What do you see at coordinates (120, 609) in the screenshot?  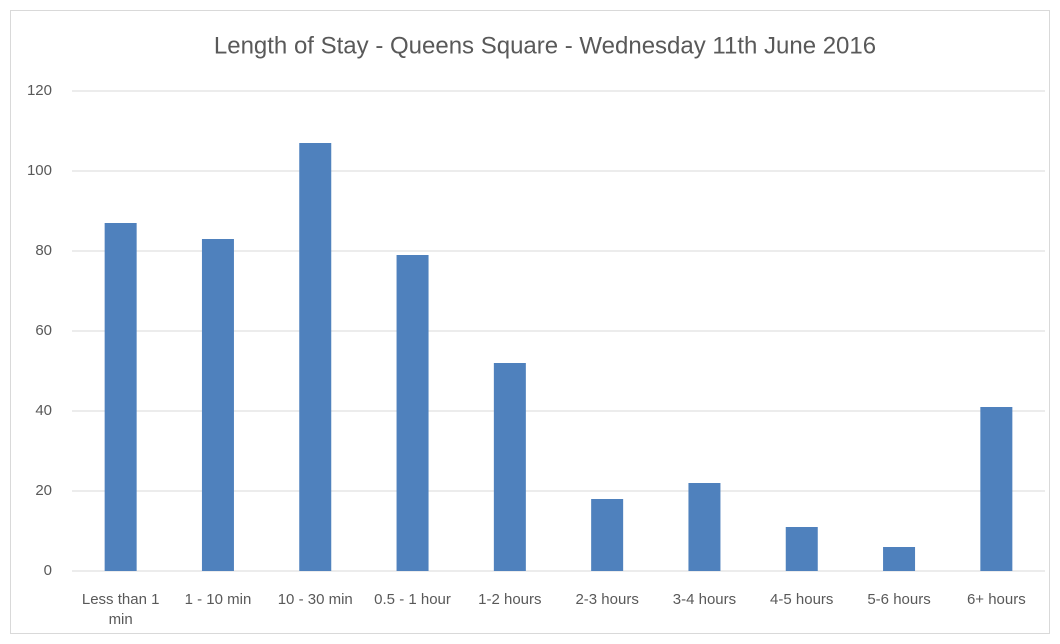 I see `x-tick-label: Less than 1 min` at bounding box center [120, 609].